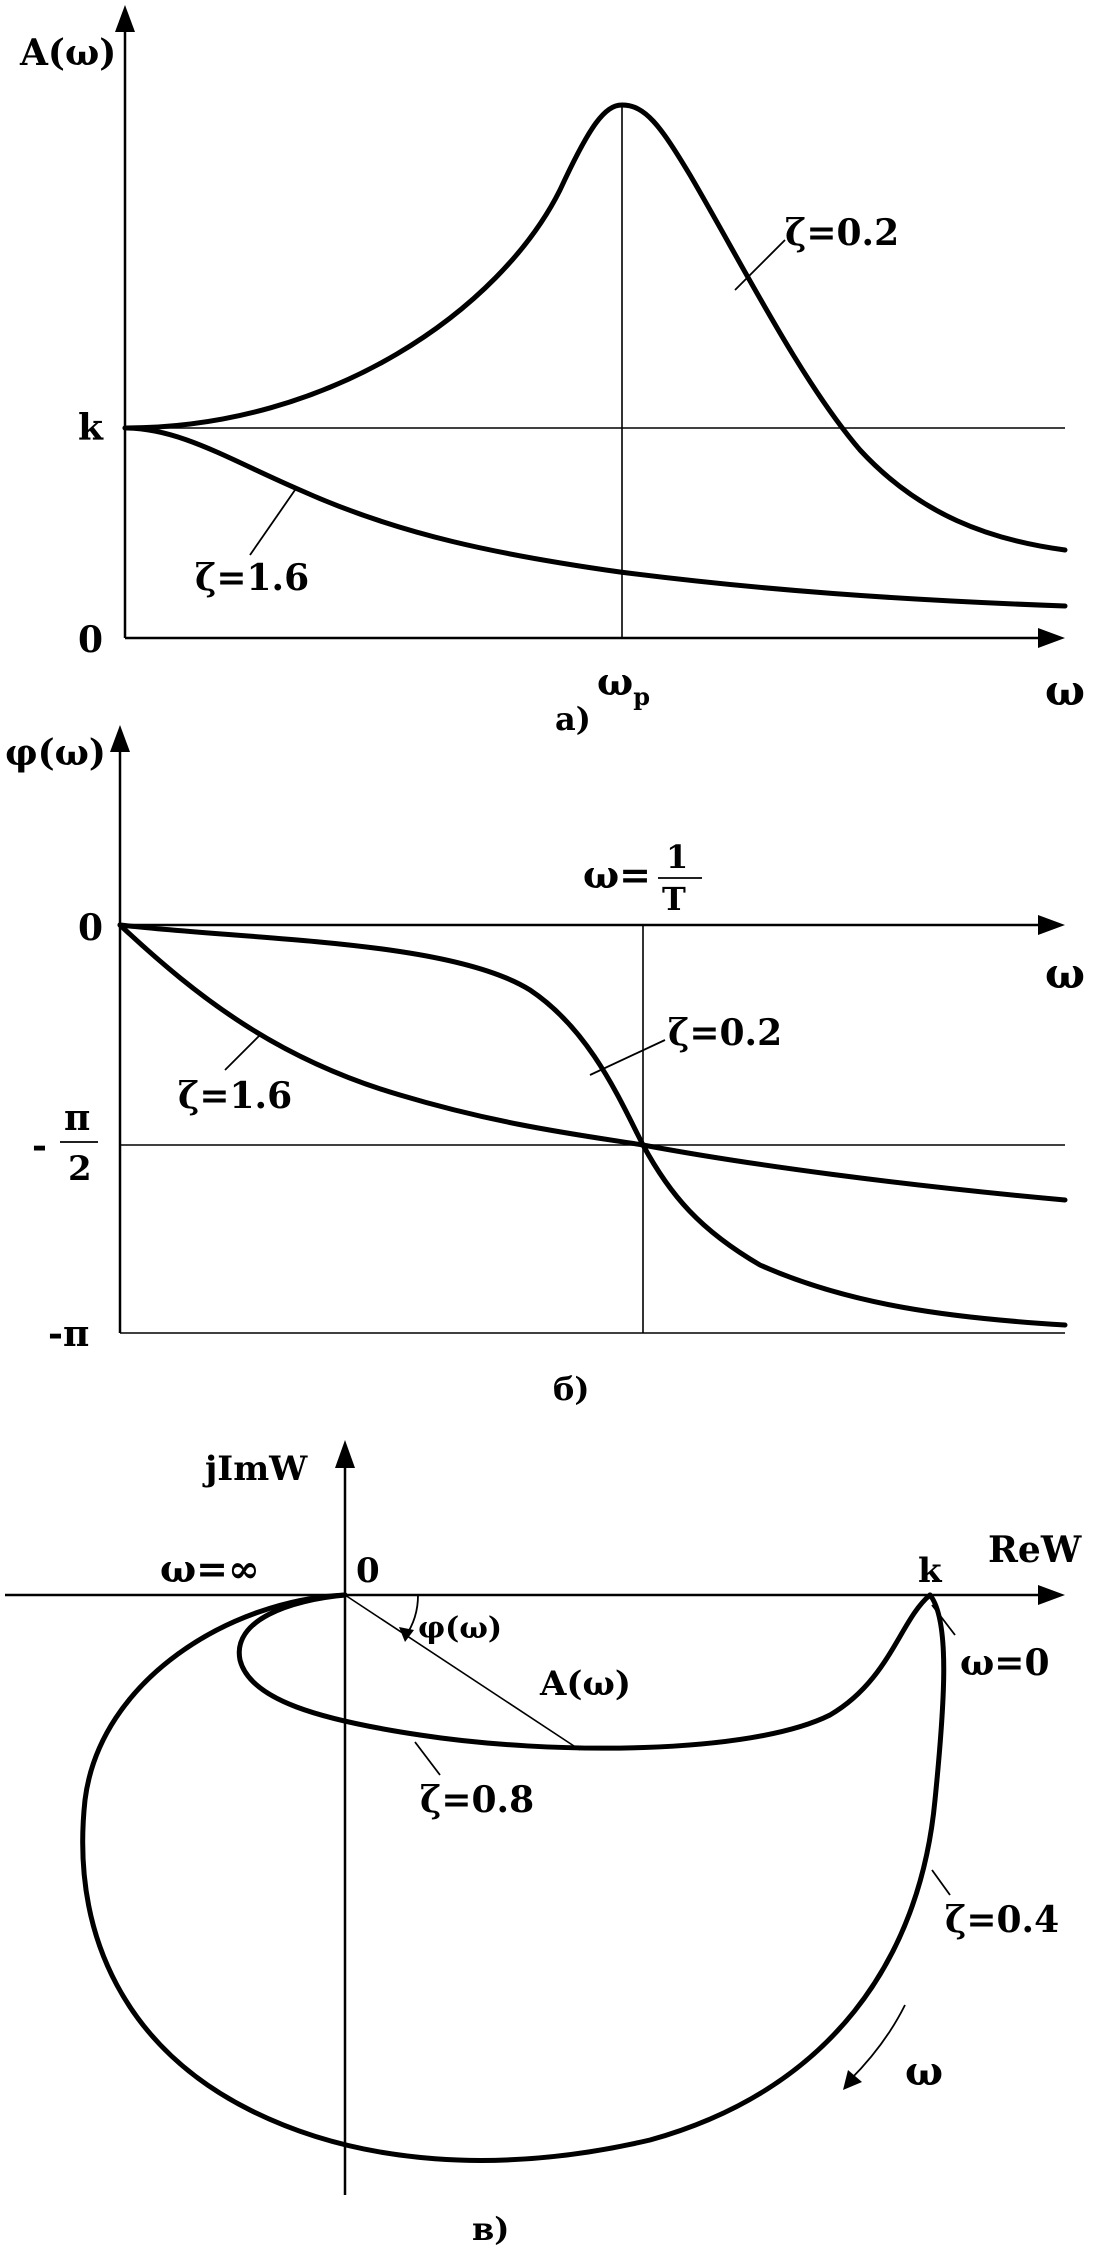  What do you see at coordinates (1051, 925) in the screenshot?
I see `panel-b-x-axis-arrow` at bounding box center [1051, 925].